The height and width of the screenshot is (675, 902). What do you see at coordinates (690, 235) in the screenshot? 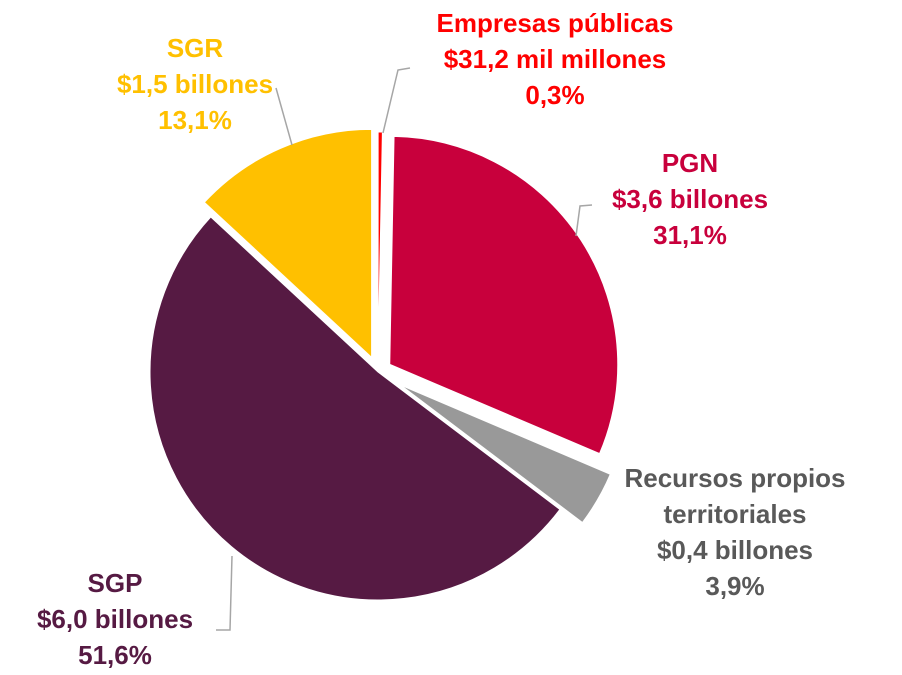
I see `percent-label: 31,1%` at bounding box center [690, 235].